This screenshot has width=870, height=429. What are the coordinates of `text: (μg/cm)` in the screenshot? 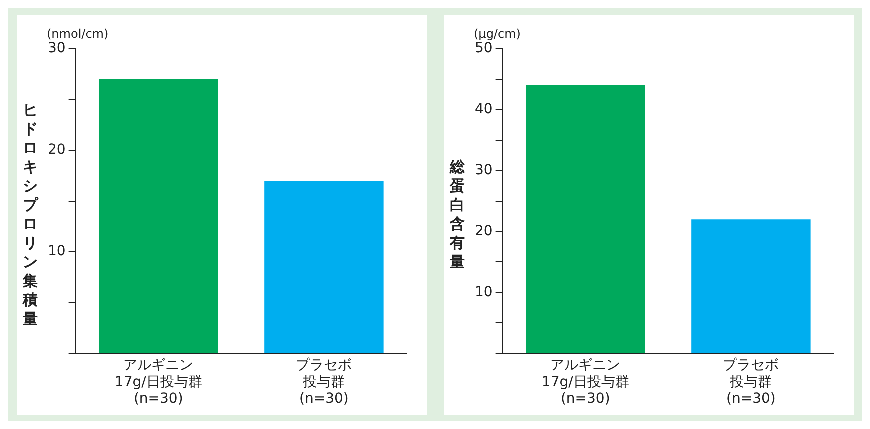 It's located at (497, 34).